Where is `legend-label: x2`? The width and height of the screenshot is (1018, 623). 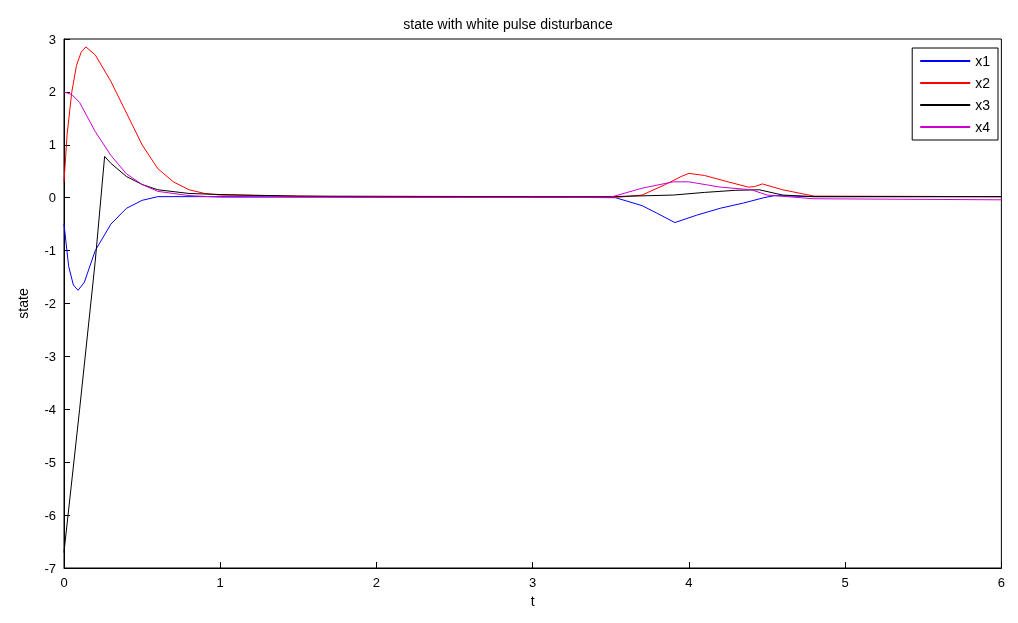
legend-label: x2 is located at coordinates (983, 83).